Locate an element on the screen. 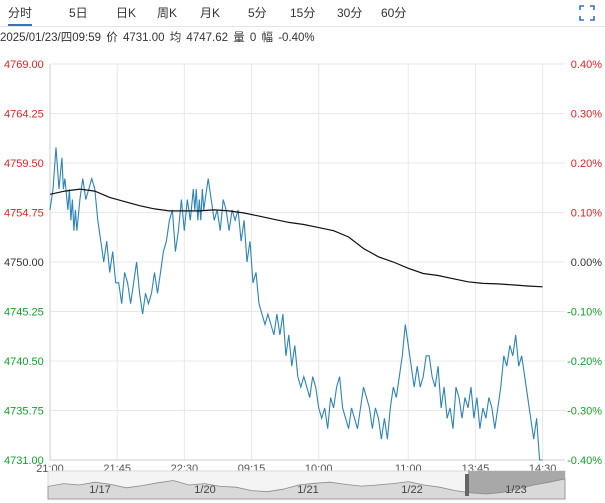 This screenshot has height=503, width=605. pct-tick-label: -0.40% is located at coordinates (584, 461).